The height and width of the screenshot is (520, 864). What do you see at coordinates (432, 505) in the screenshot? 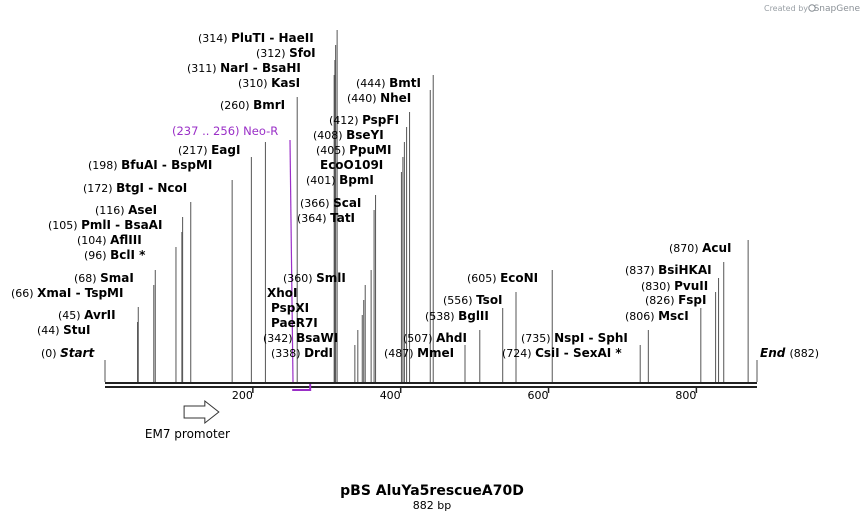
I see `map-length: 882 bp` at bounding box center [432, 505].